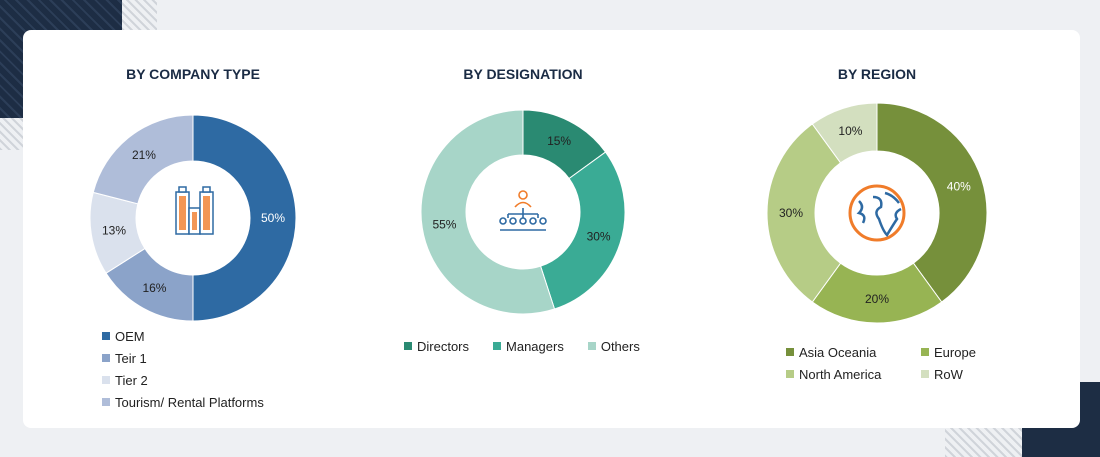 This screenshot has height=457, width=1100. I want to click on legend-item: North America, so click(853, 374).